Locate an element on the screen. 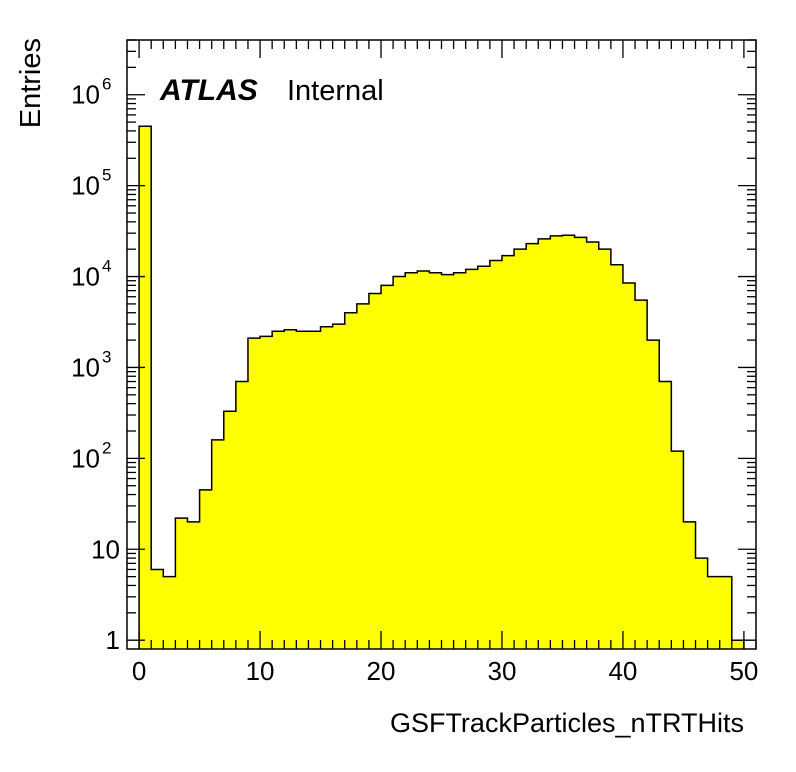 The width and height of the screenshot is (796, 772). y-tick-exponent: 5 is located at coordinates (106, 175).